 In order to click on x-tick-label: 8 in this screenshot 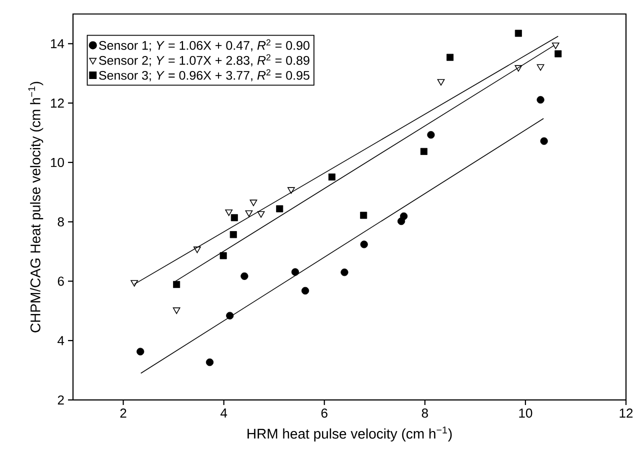, I will do `click(425, 413)`.